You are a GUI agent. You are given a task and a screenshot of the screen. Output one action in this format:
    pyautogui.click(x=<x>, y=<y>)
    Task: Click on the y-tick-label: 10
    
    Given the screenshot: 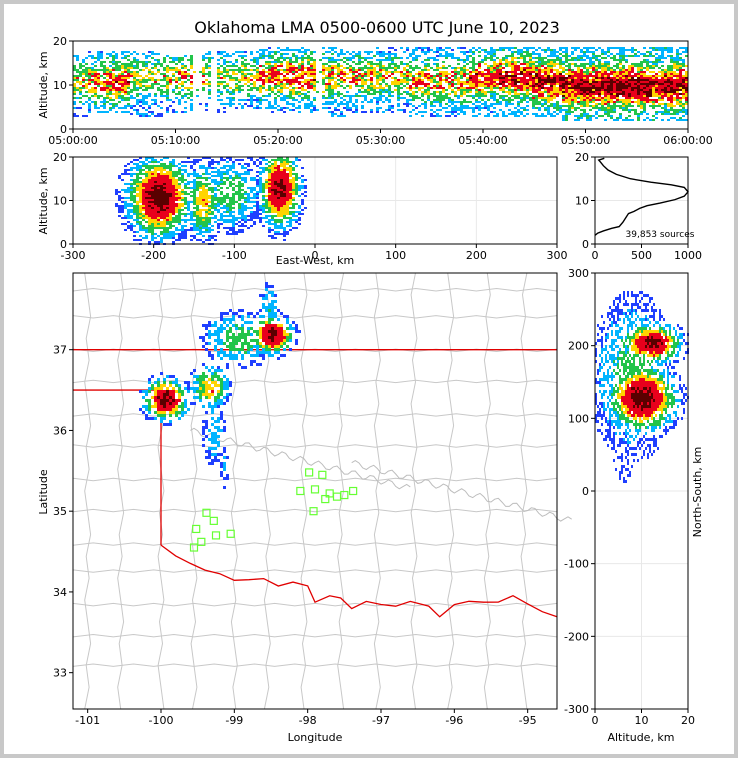 What is the action you would take?
    pyautogui.click(x=60, y=85)
    